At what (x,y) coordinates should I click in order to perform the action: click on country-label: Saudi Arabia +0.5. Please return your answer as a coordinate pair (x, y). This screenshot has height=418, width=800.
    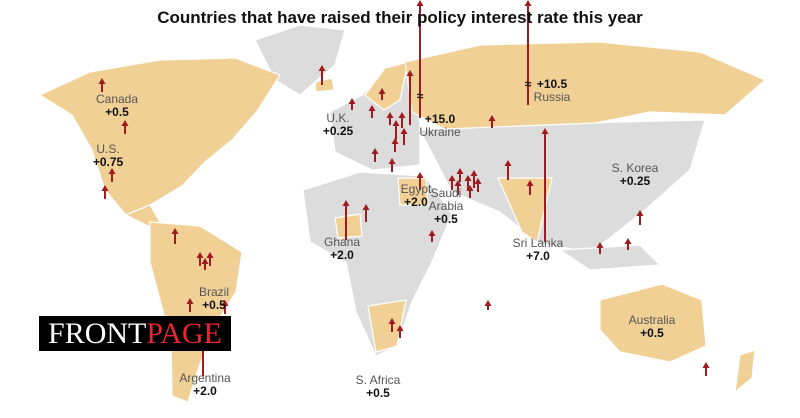
    Looking at the image, I should click on (446, 206).